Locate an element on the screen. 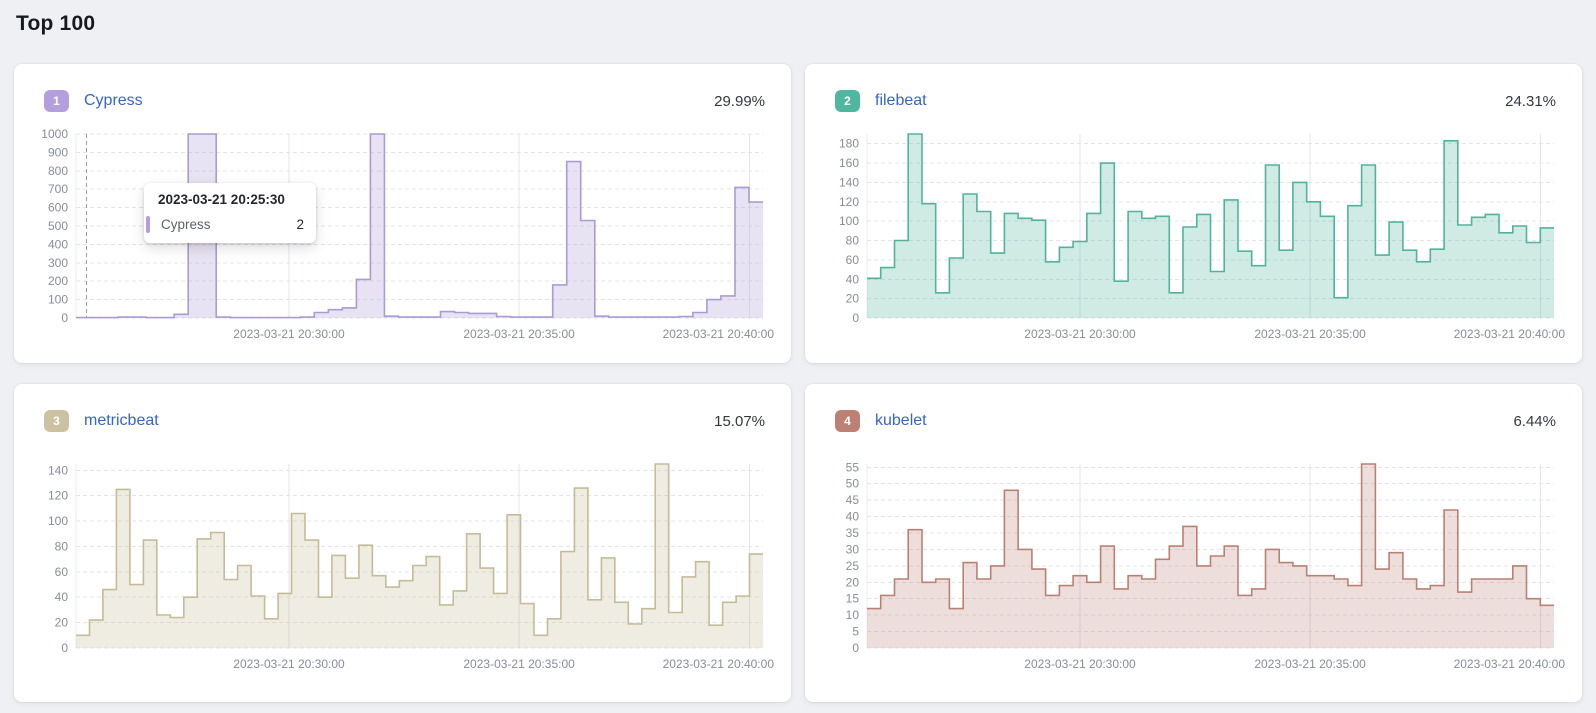 Image resolution: width=1596 pixels, height=713 pixels. rank-badge: 4 is located at coordinates (847, 421).